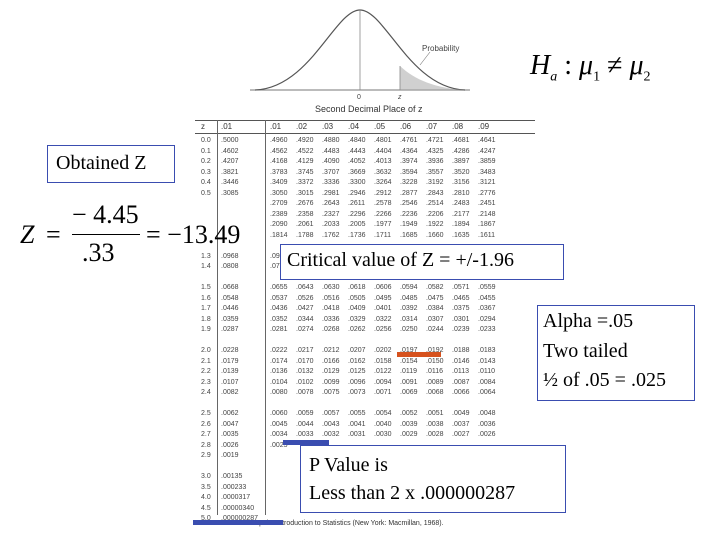 Image resolution: width=720 pixels, height=540 pixels. Describe the element at coordinates (331, 224) in the screenshot. I see `probability-cell: .2033` at that location.